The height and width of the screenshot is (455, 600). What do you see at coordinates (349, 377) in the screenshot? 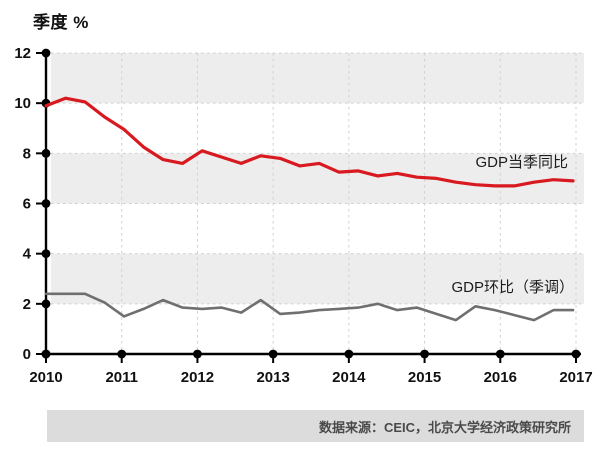
I see `x-tick-label: 2014` at bounding box center [349, 377].